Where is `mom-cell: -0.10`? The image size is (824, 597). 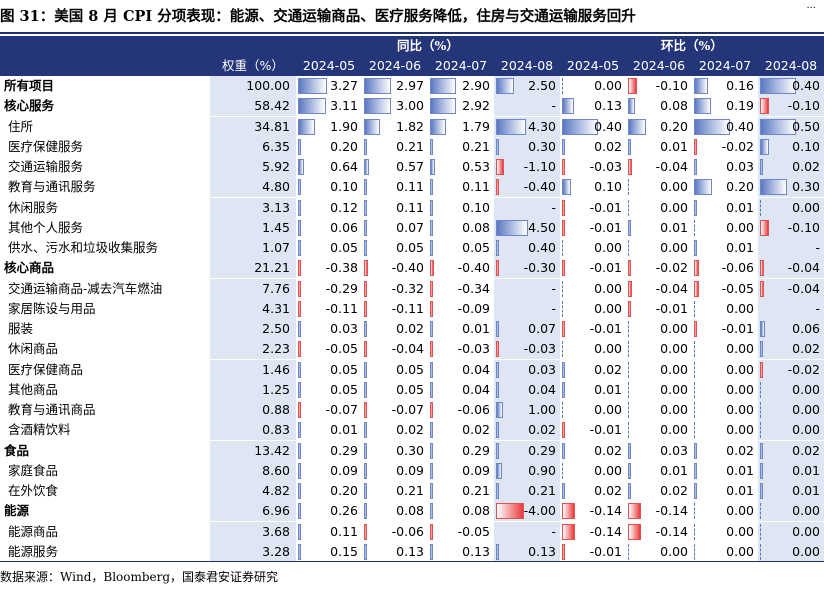
mom-cell: -0.10 is located at coordinates (791, 227).